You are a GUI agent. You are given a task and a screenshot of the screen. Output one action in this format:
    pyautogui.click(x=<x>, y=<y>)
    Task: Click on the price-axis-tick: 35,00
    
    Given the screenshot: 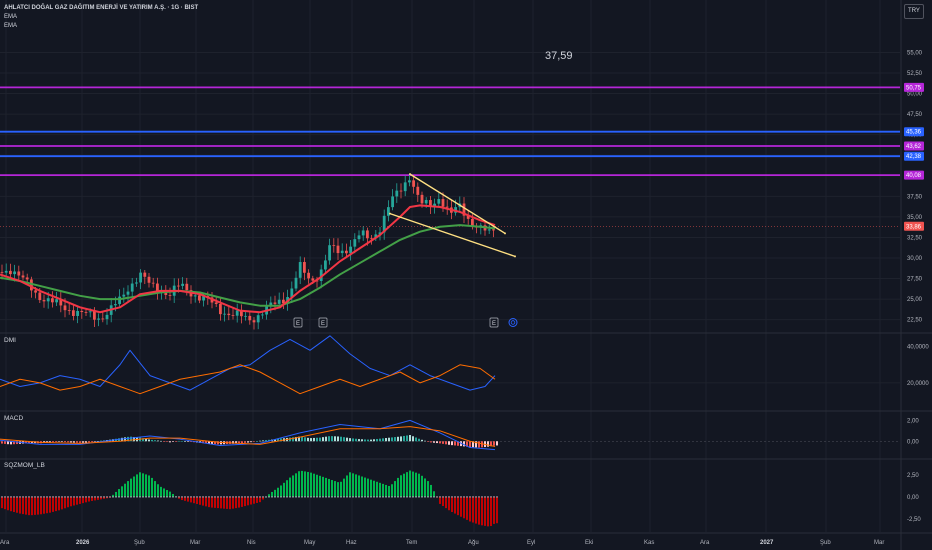 What is the action you would take?
    pyautogui.click(x=915, y=218)
    